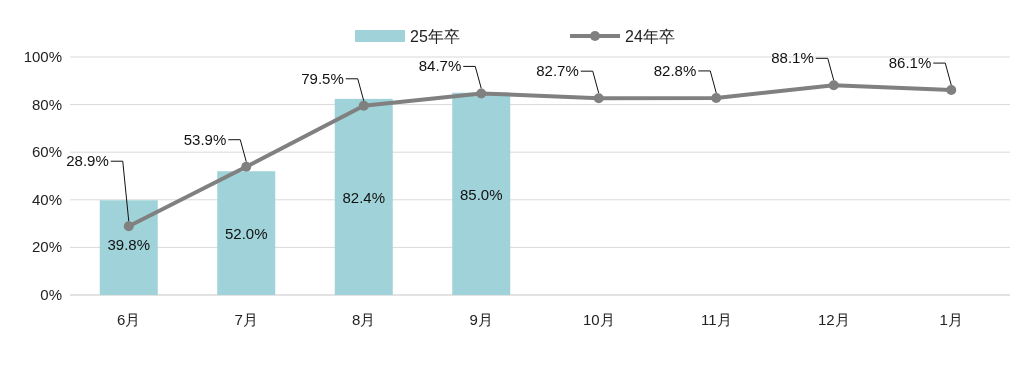 The width and height of the screenshot is (1030, 383). I want to click on x-tick-label: 1月, so click(951, 319).